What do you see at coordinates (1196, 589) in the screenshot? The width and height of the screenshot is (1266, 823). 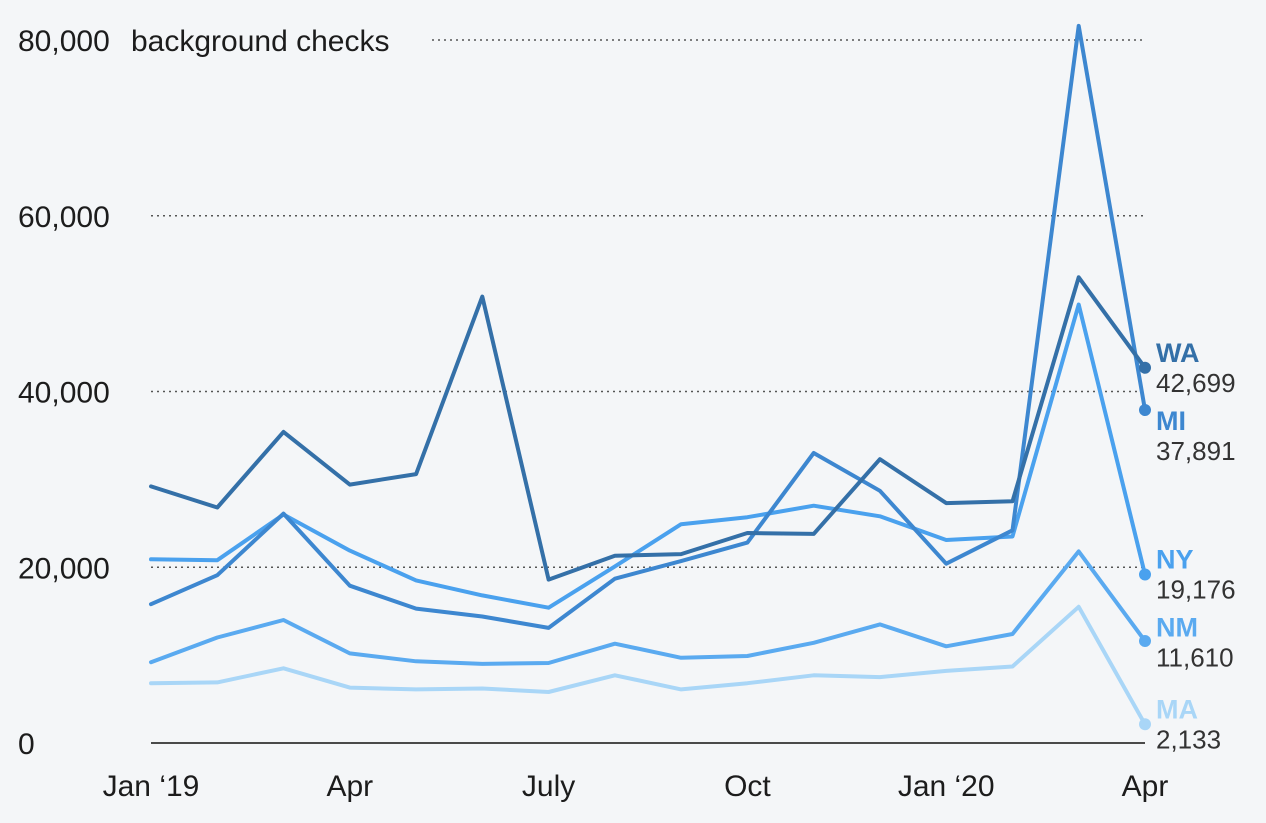 I see `series-value-label-ny: 19,176` at bounding box center [1196, 589].